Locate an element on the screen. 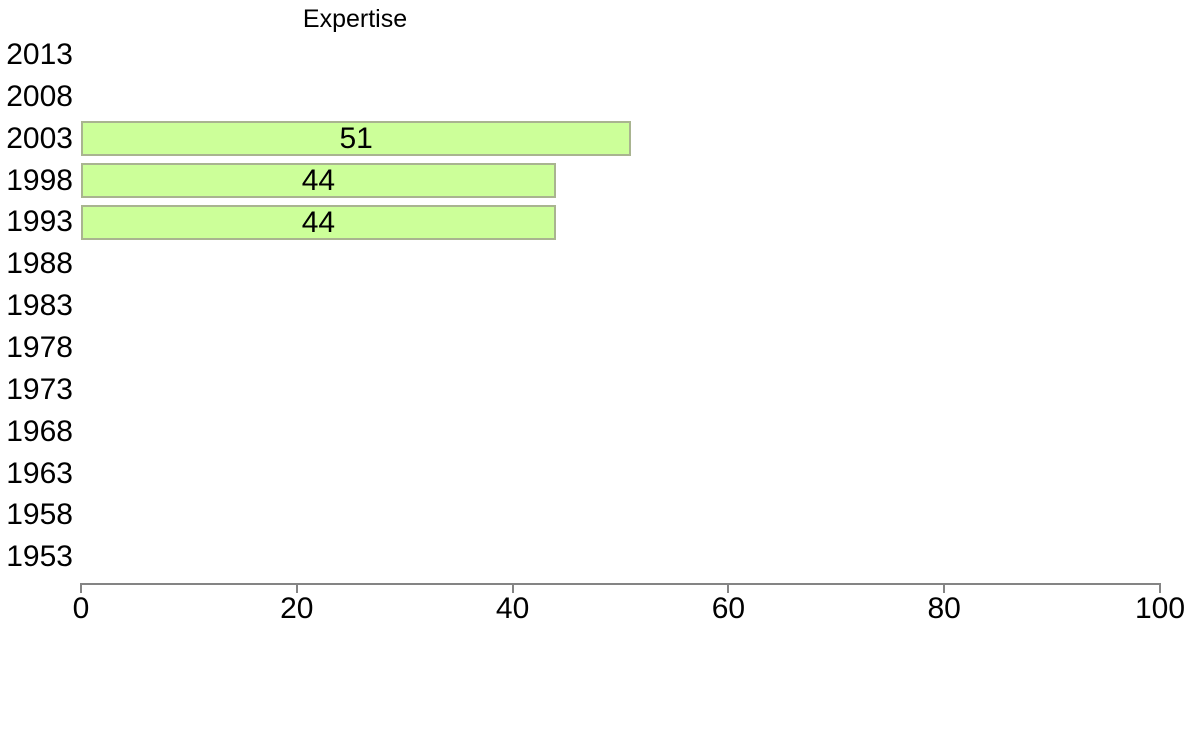 The image size is (1188, 736). category-row: 1983 is located at coordinates (594, 306).